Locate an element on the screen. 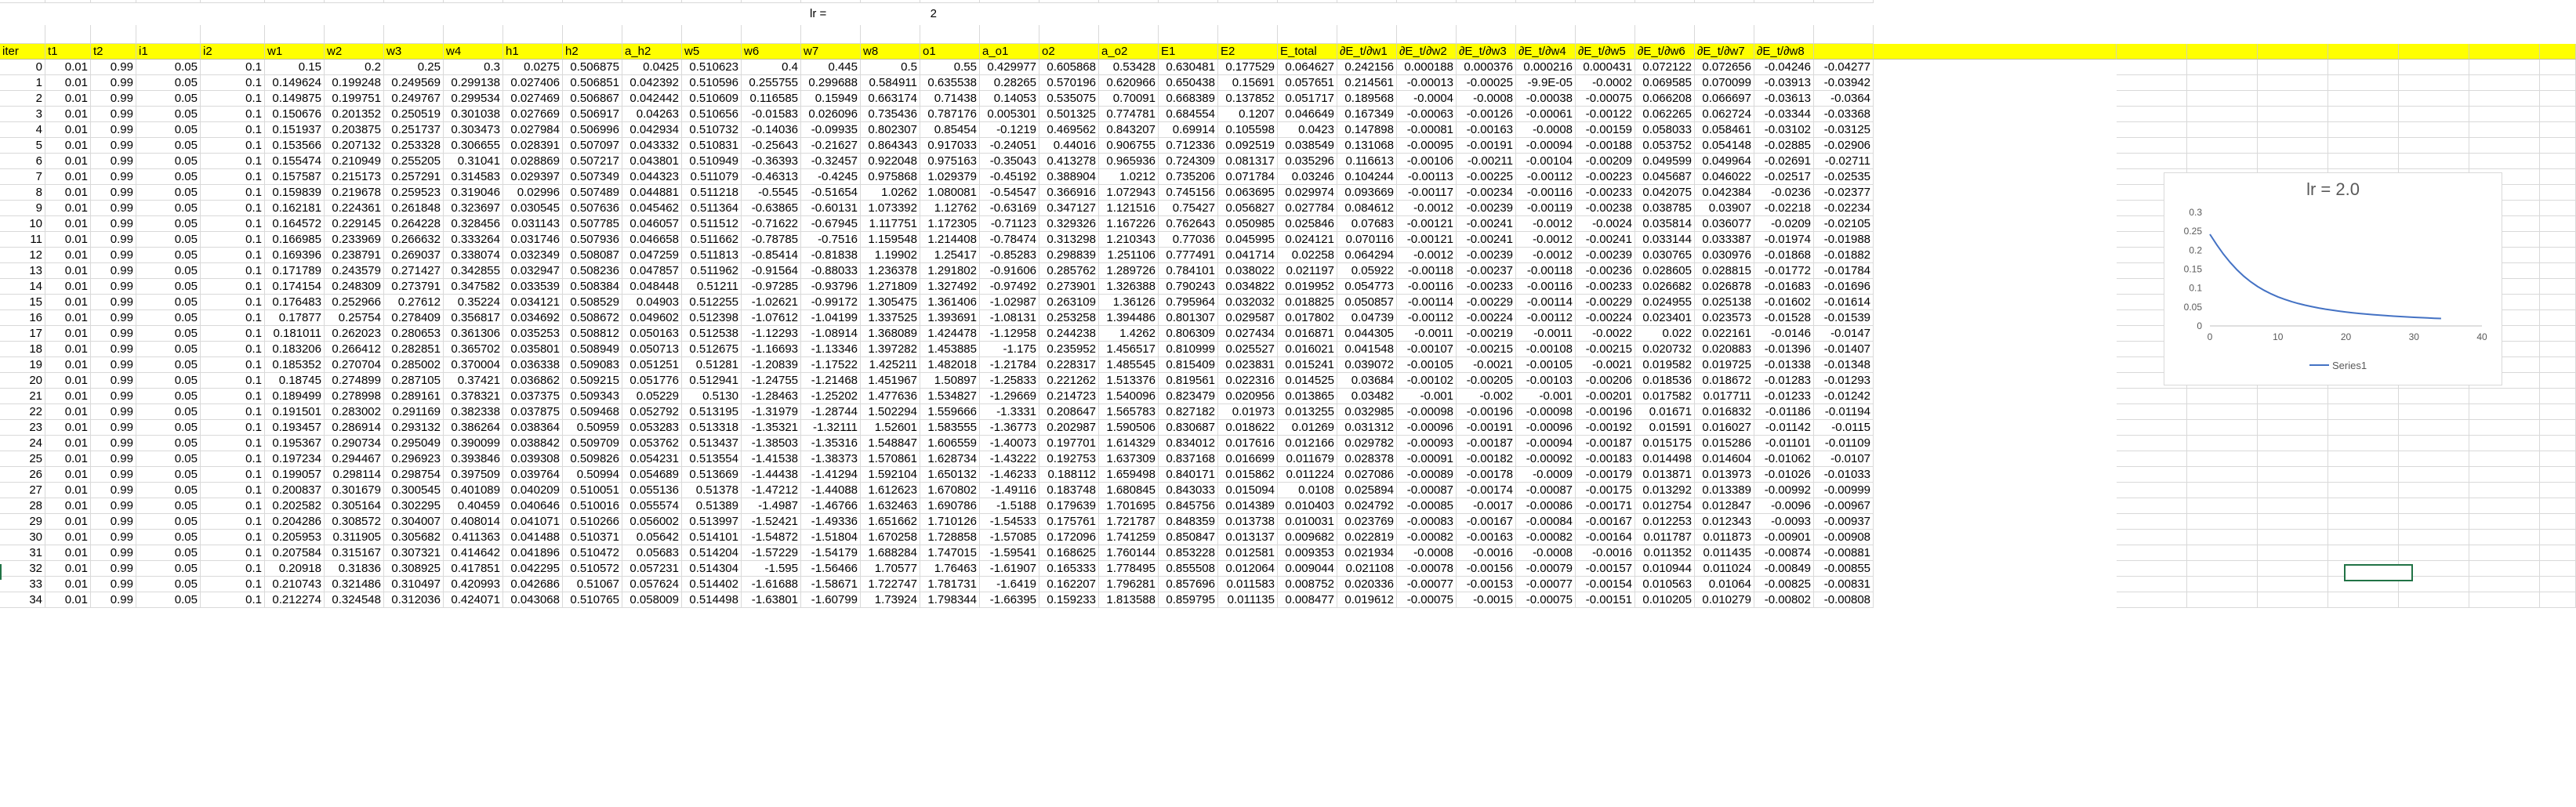  table-cell: -0.0209 is located at coordinates (1784, 224).